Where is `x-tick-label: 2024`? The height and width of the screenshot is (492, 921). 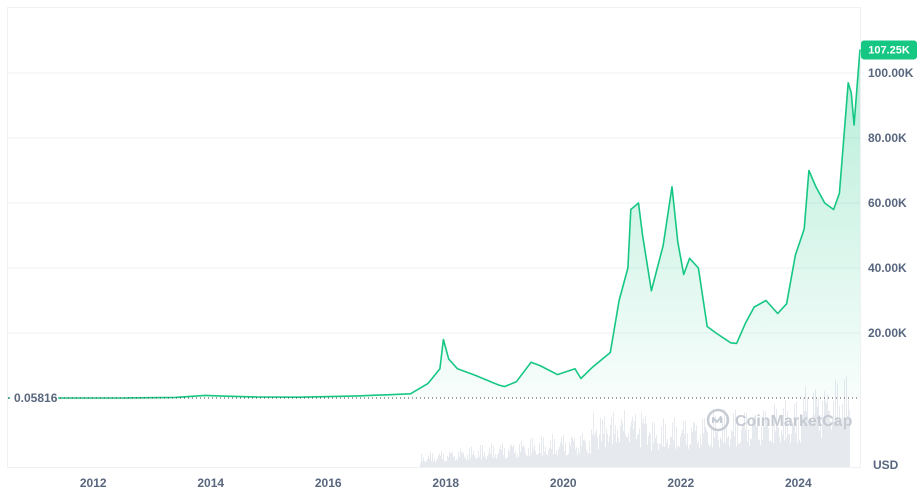
x-tick-label: 2024 is located at coordinates (798, 483).